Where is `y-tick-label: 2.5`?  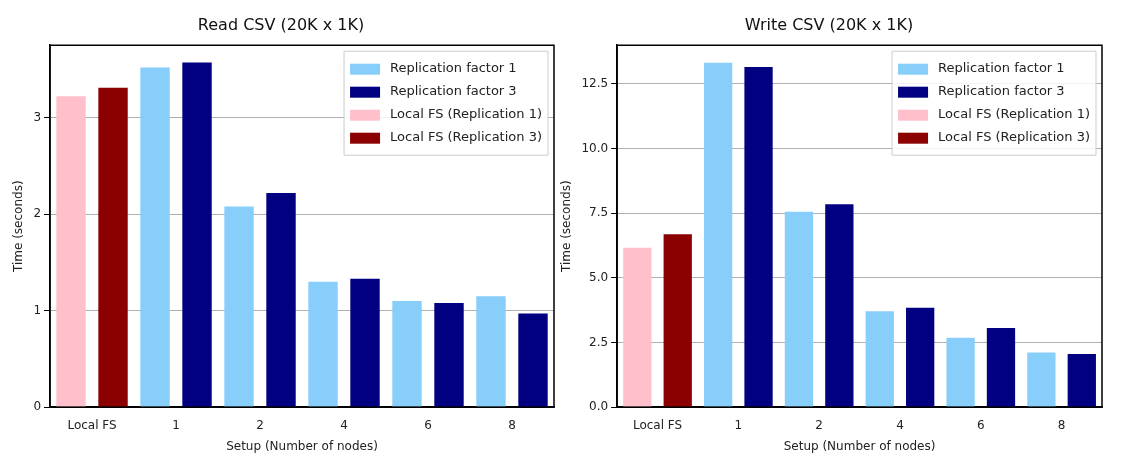 y-tick-label: 2.5 is located at coordinates (599, 341).